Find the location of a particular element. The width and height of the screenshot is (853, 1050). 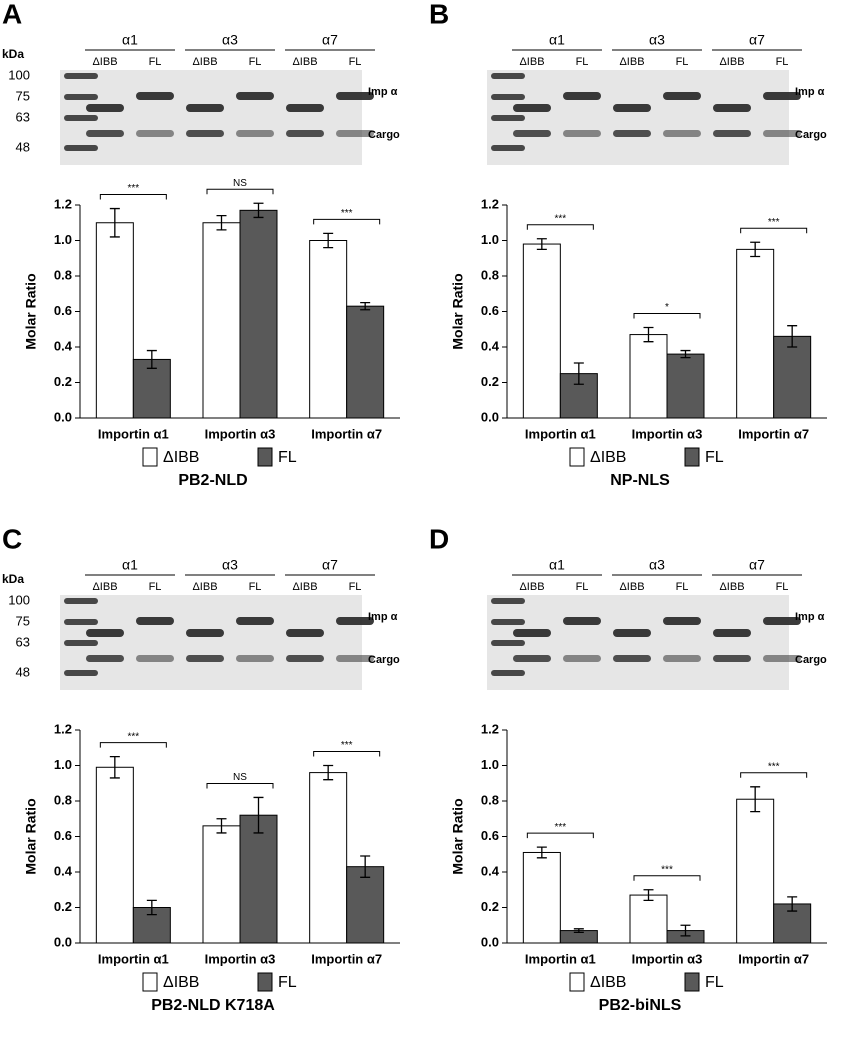

chart-title: PB2-NLD is located at coordinates (212, 480).